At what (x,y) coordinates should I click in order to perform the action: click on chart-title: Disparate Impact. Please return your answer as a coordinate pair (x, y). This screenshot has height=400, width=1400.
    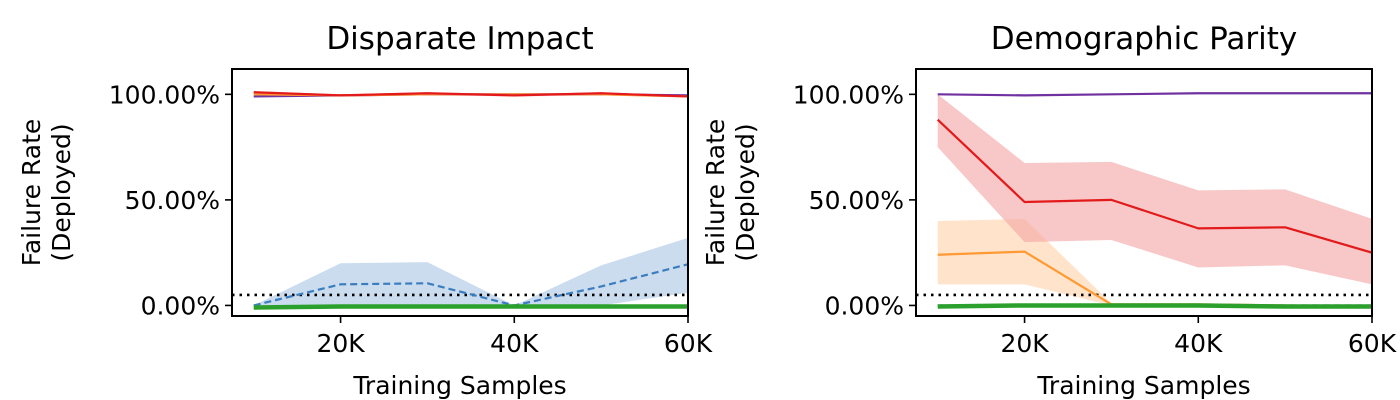
    Looking at the image, I should click on (459, 39).